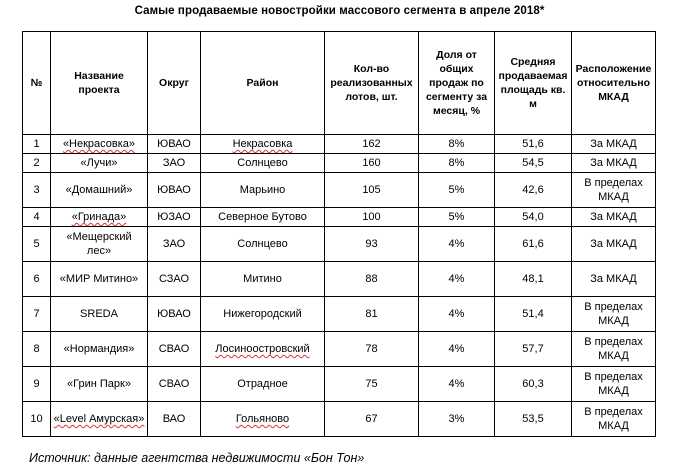 This screenshot has height=471, width=679. I want to click on project-name: «Некрасовка», so click(99, 144).